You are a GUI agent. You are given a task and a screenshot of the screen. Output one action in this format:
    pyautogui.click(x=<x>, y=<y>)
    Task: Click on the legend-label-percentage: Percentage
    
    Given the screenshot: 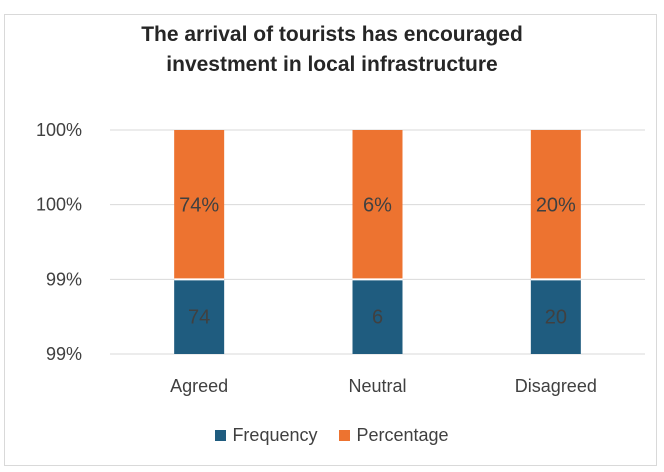 What is the action you would take?
    pyautogui.click(x=402, y=435)
    